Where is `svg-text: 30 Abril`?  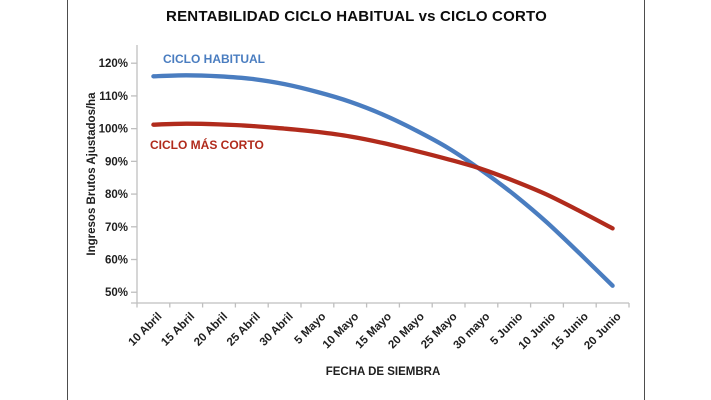 svg-text: 30 Abril is located at coordinates (277, 330).